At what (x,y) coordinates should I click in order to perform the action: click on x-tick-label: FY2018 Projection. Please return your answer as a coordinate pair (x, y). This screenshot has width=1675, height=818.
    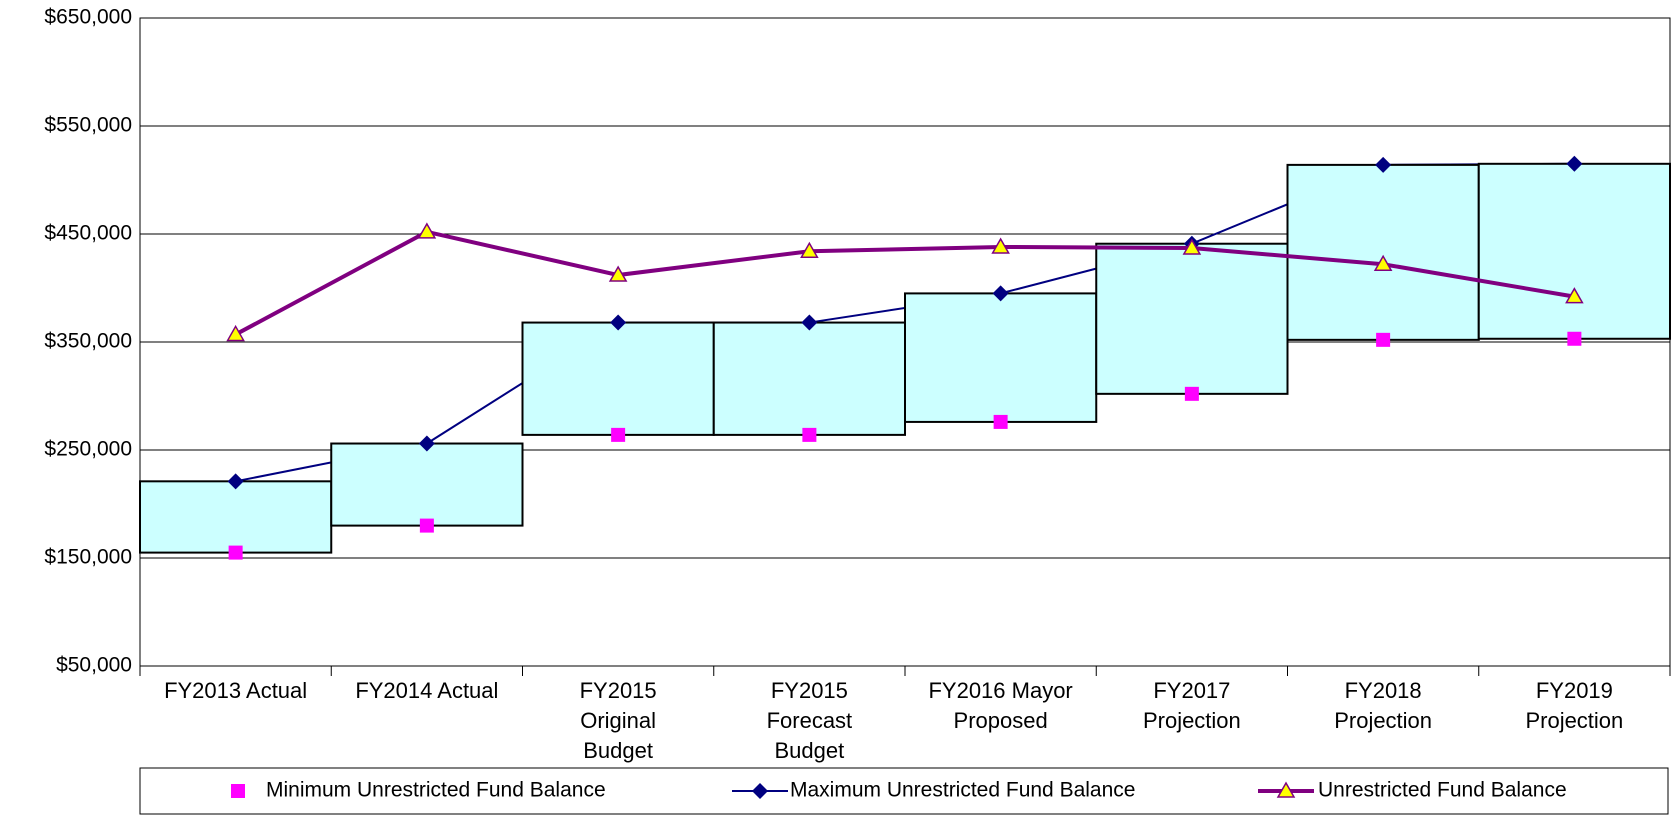
    Looking at the image, I should click on (1383, 705).